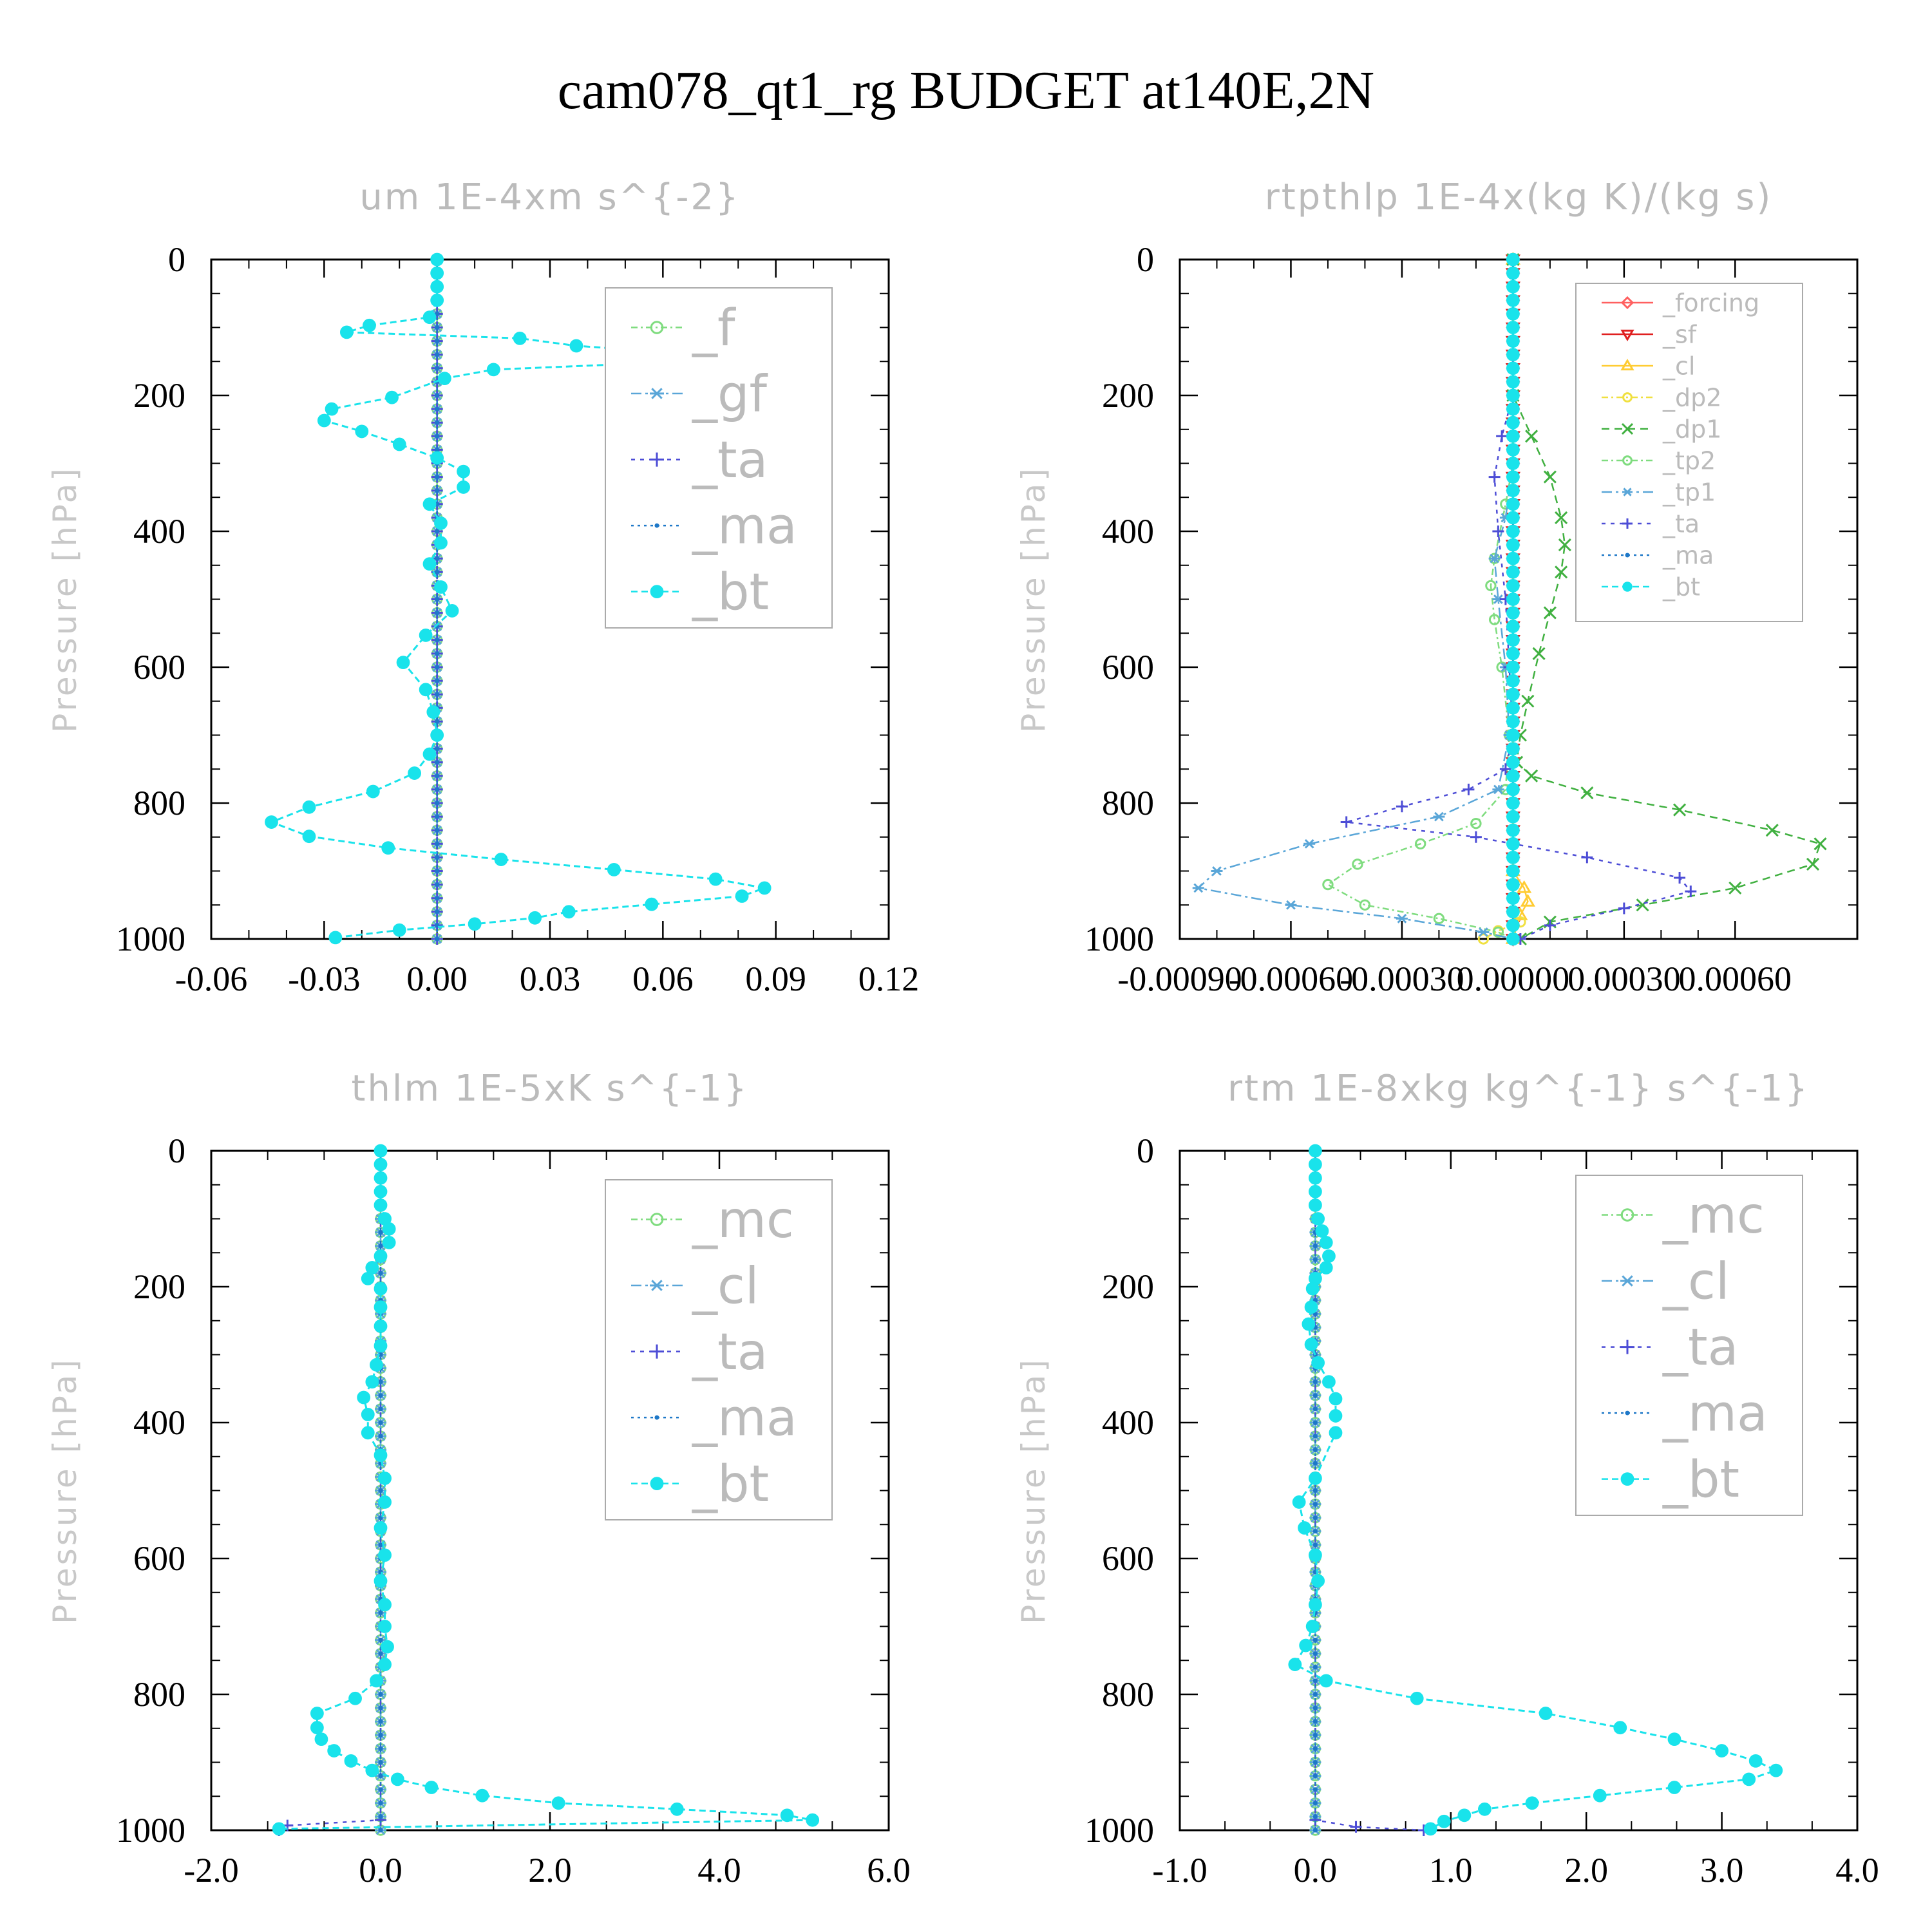 The width and height of the screenshot is (1932, 1932). I want to click on legend: _mc _cl _ta _ma _bt, so click(719, 1349).